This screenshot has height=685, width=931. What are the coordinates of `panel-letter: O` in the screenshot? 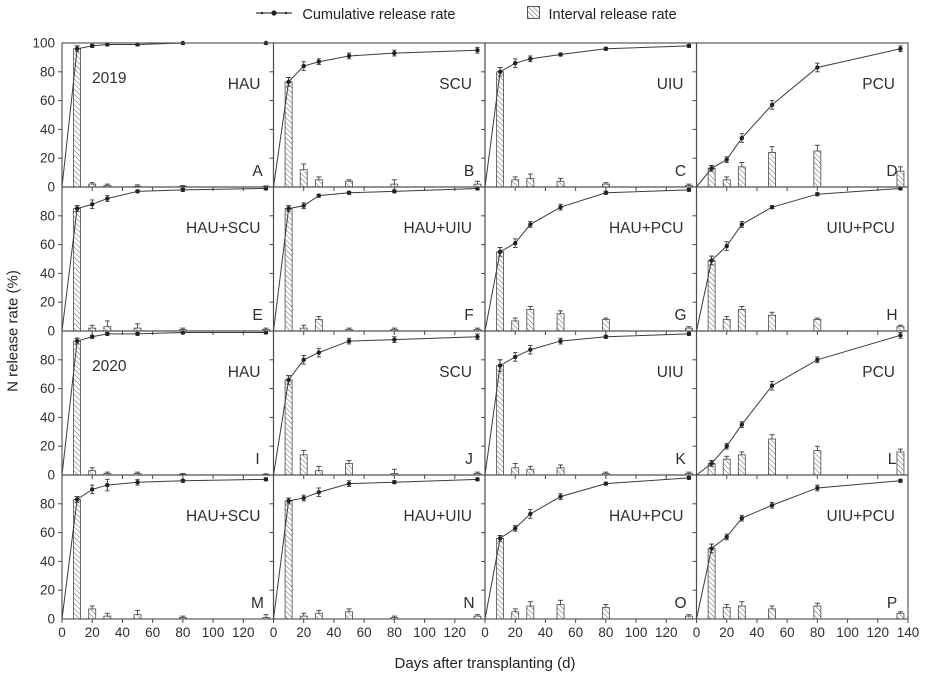 It's located at (680, 603).